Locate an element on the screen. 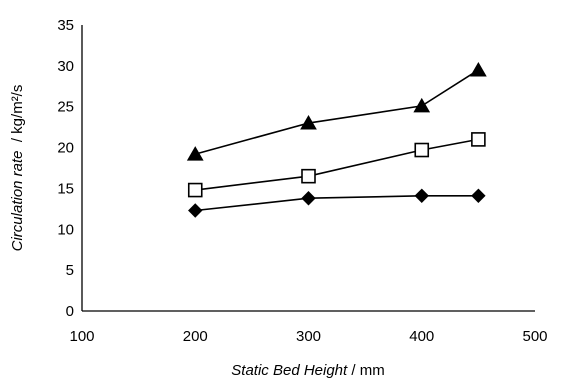 The height and width of the screenshot is (381, 568). x-axis-title-unit: / mm is located at coordinates (366, 370).